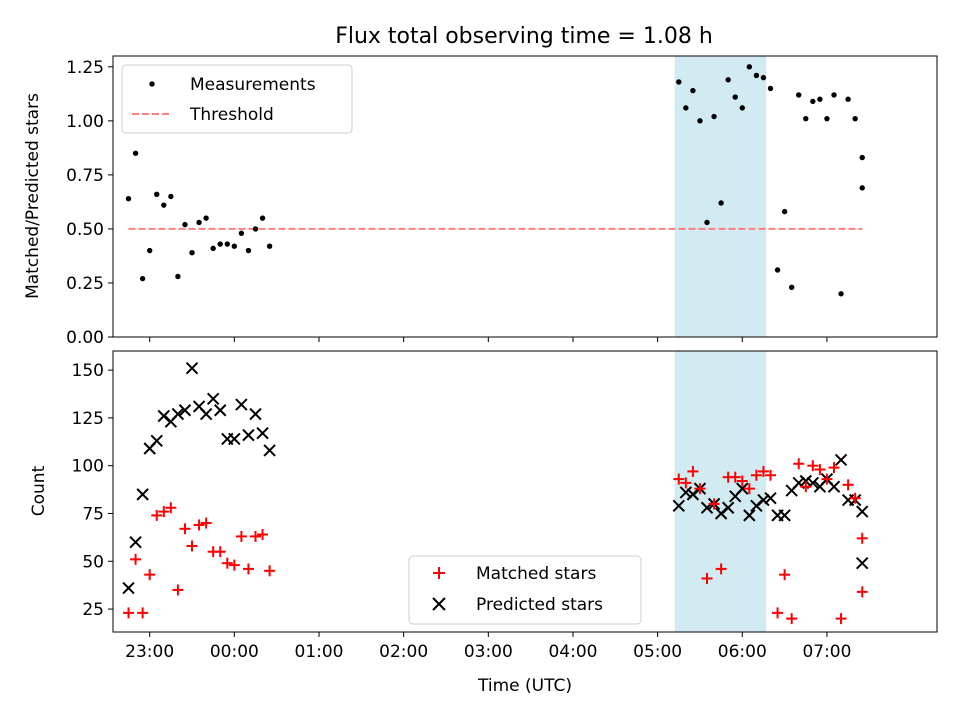 Image resolution: width=960 pixels, height=720 pixels. Describe the element at coordinates (826, 652) in the screenshot. I see `x-tick-label: 07:00` at that location.